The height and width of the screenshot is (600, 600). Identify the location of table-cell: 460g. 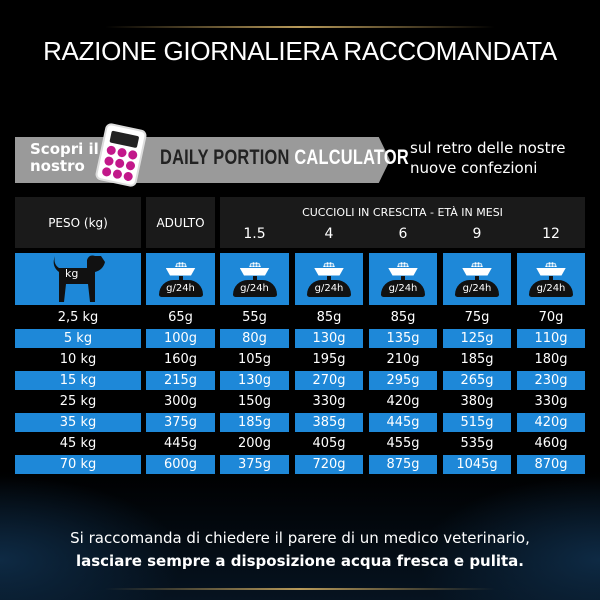
(551, 443).